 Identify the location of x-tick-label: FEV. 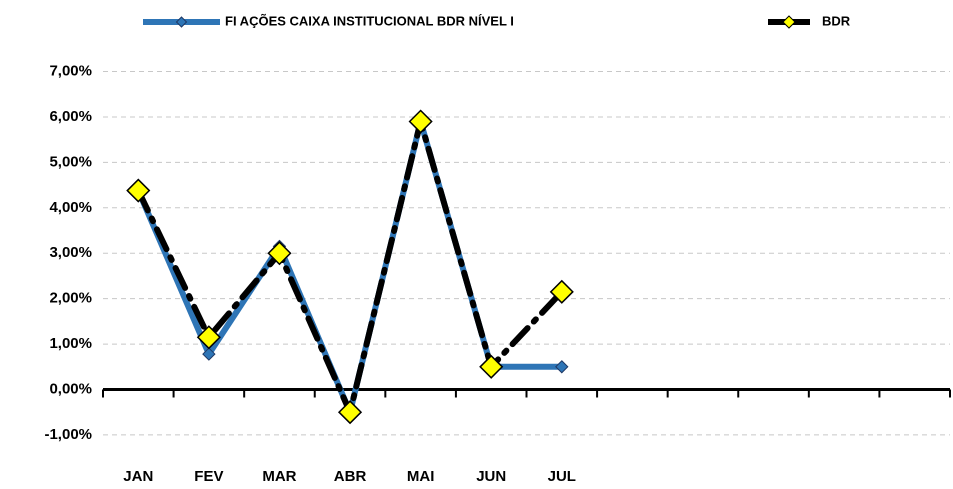
(208, 476).